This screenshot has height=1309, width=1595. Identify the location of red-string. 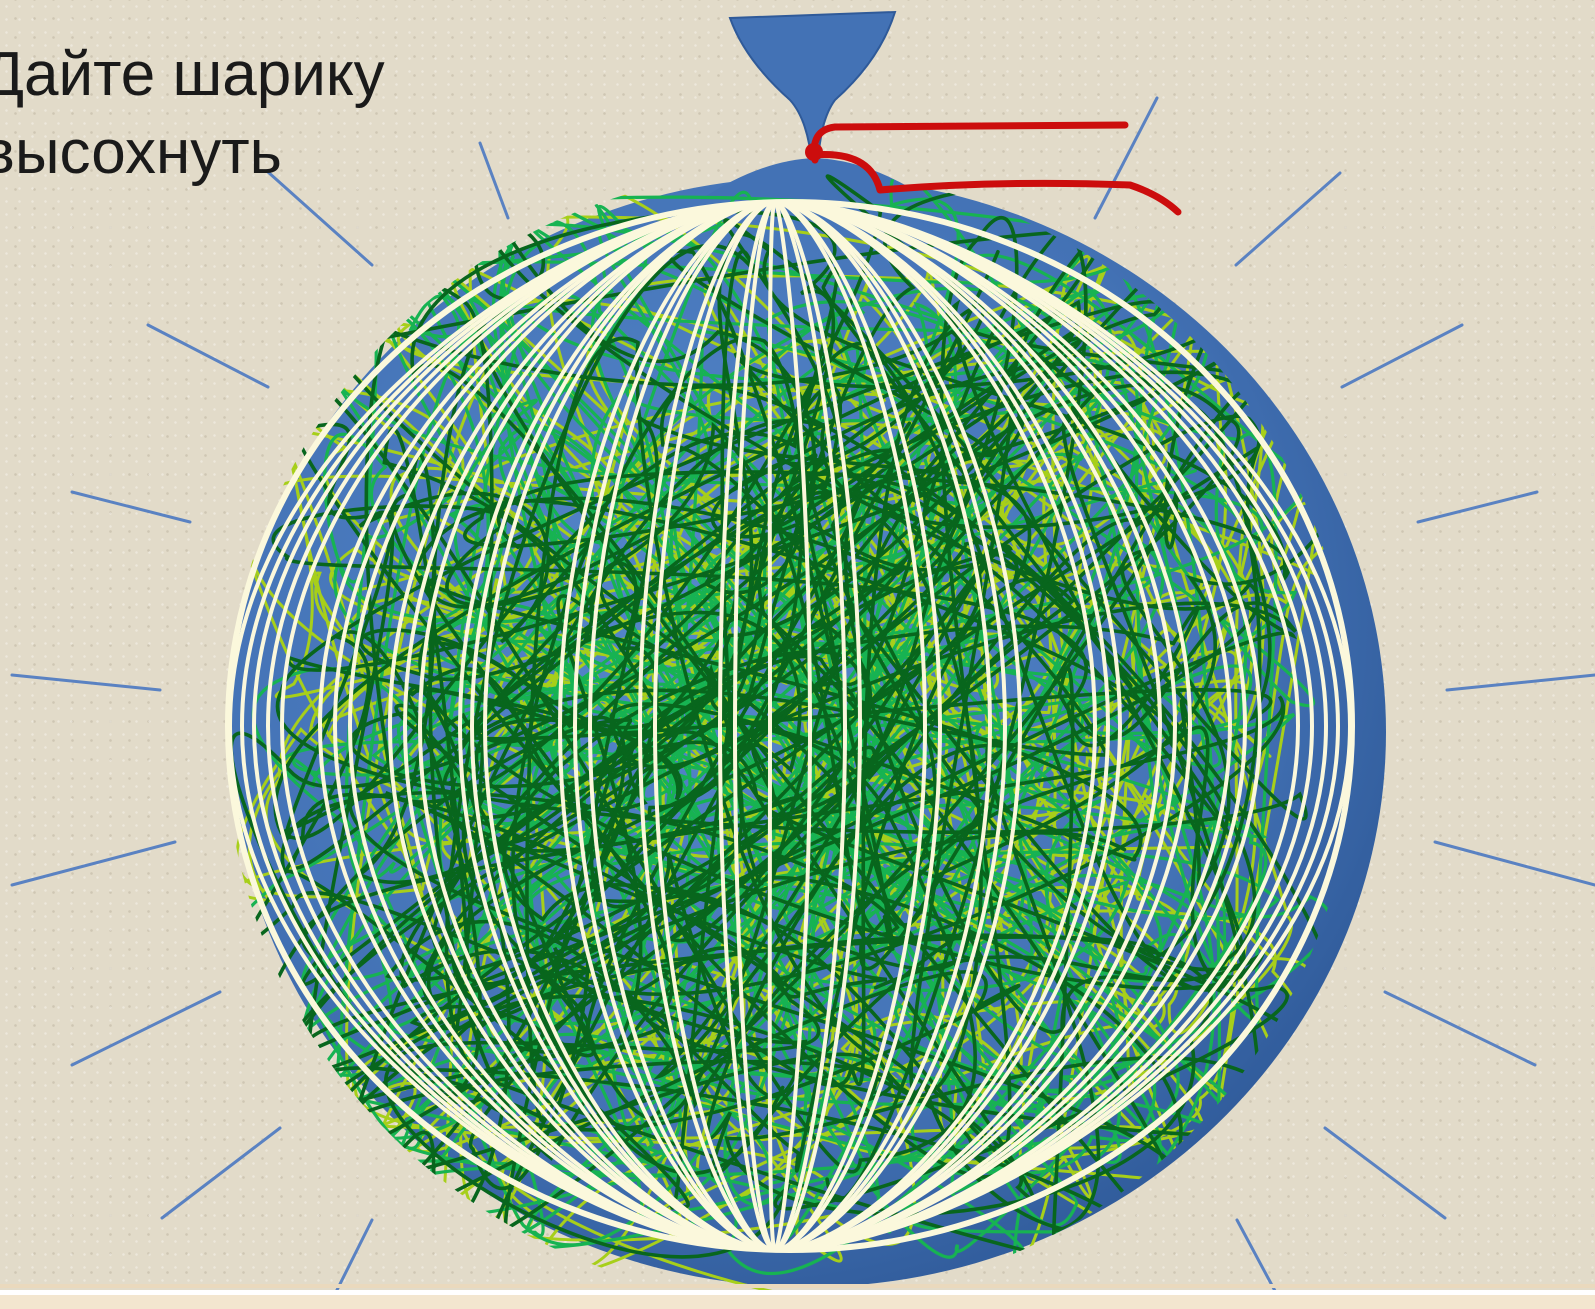
(993, 168).